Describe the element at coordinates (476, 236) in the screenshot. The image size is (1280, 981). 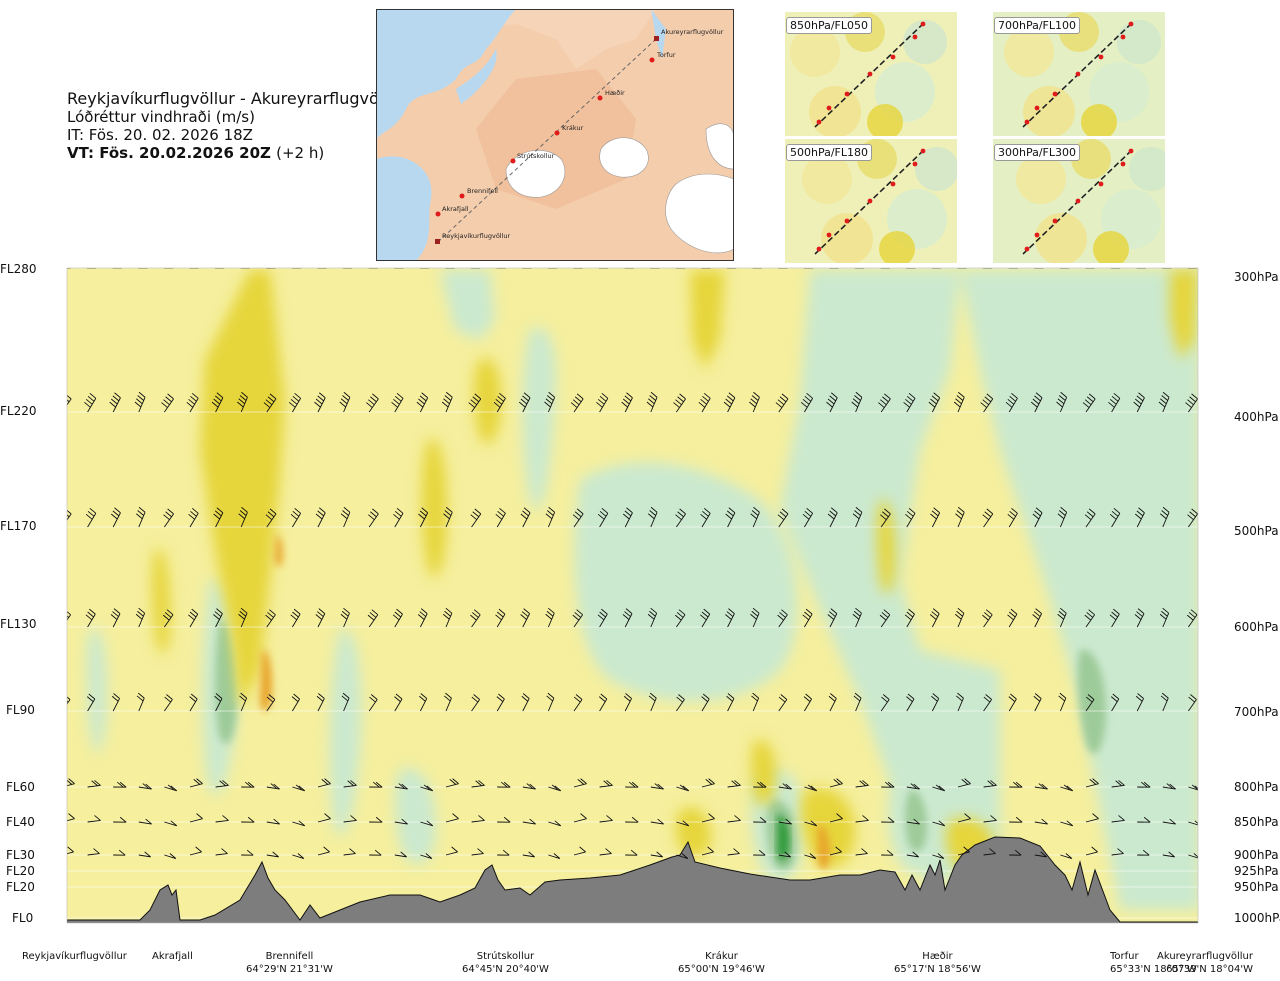
I see `map-label-reykjavik: Reykjavíkurflugvöllur` at that location.